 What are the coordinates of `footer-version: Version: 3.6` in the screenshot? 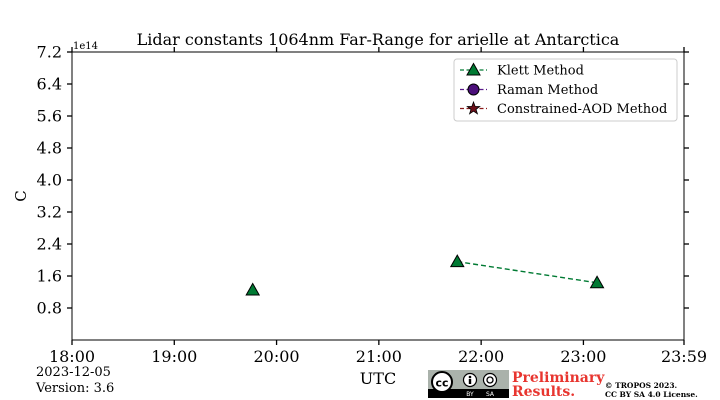 It's located at (74, 388).